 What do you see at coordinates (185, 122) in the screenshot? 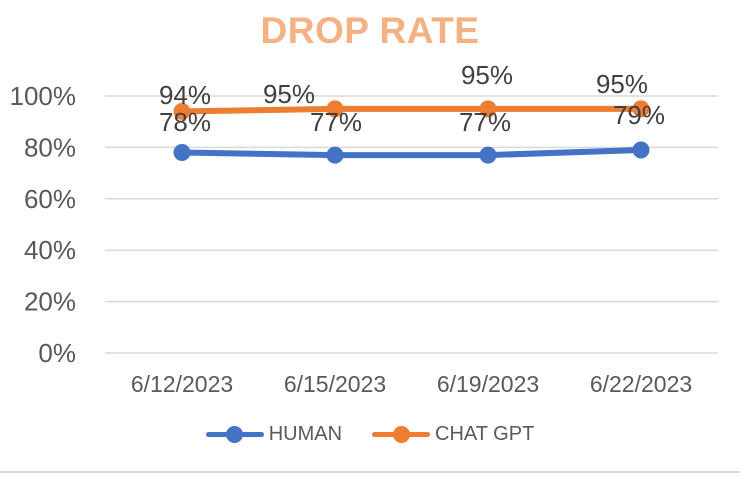
I see `data-label-human: 78%` at bounding box center [185, 122].